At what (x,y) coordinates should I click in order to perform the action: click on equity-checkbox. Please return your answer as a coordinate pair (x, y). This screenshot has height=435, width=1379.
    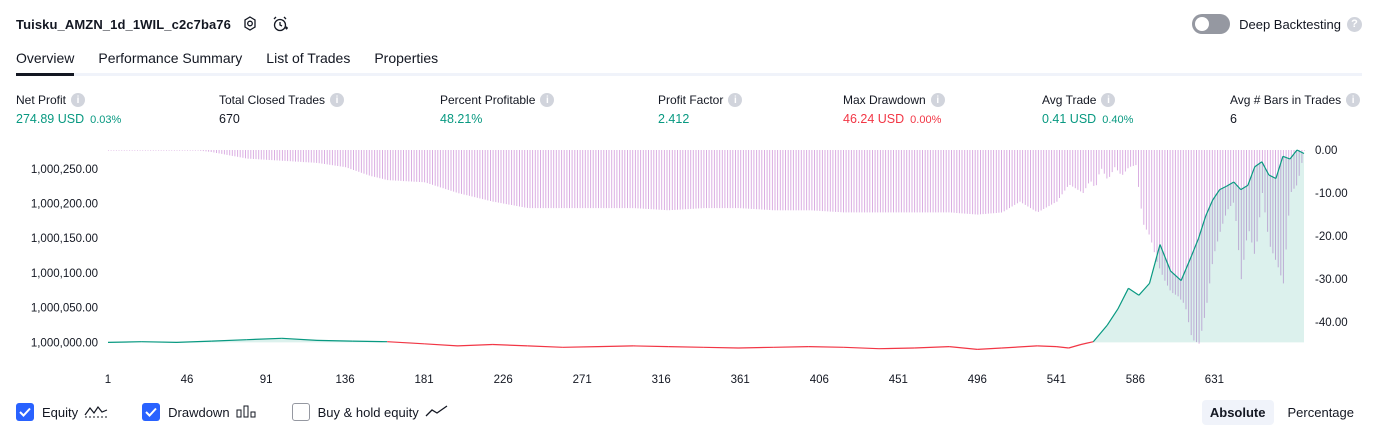
    Looking at the image, I should click on (25, 412).